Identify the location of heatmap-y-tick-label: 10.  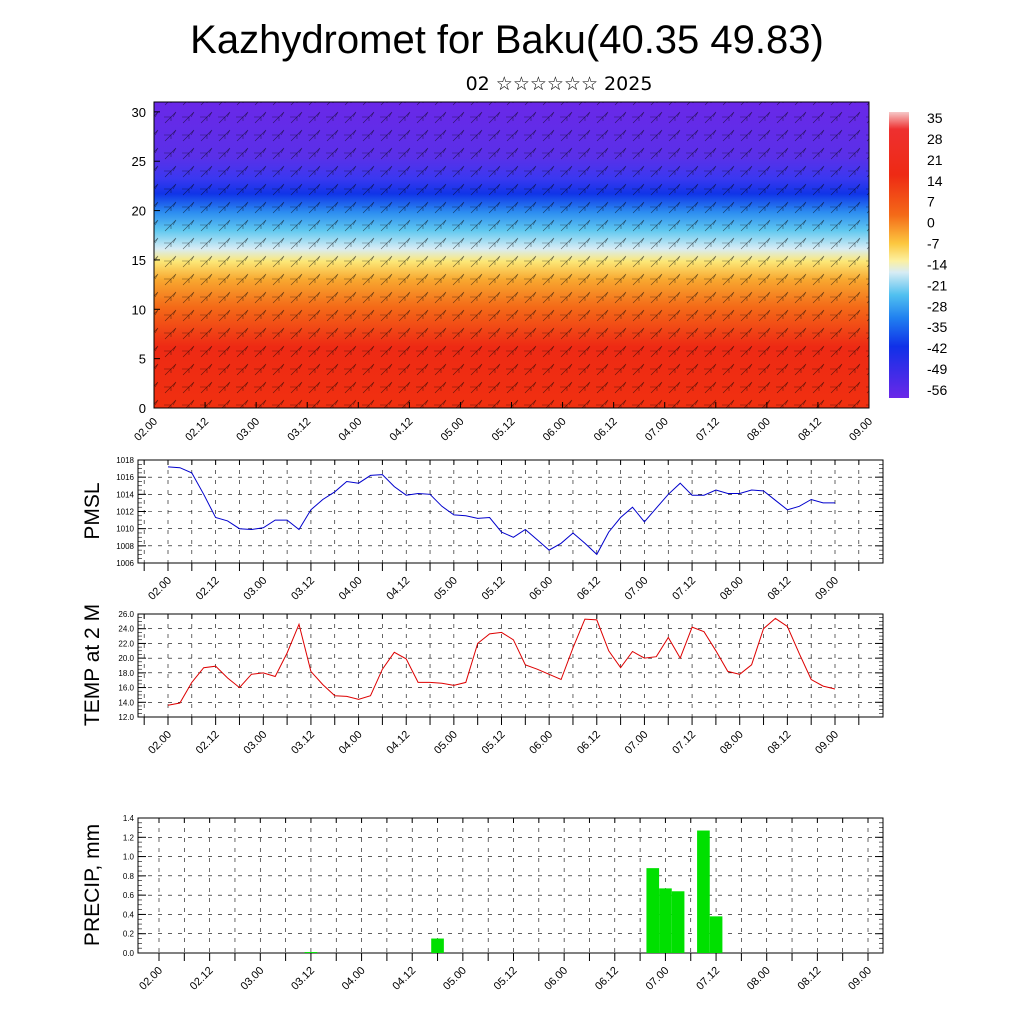
(139, 309).